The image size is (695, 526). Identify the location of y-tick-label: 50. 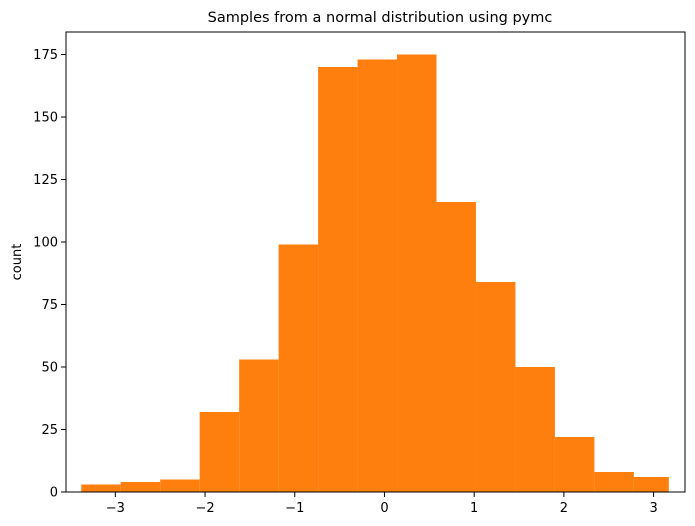
(49, 368).